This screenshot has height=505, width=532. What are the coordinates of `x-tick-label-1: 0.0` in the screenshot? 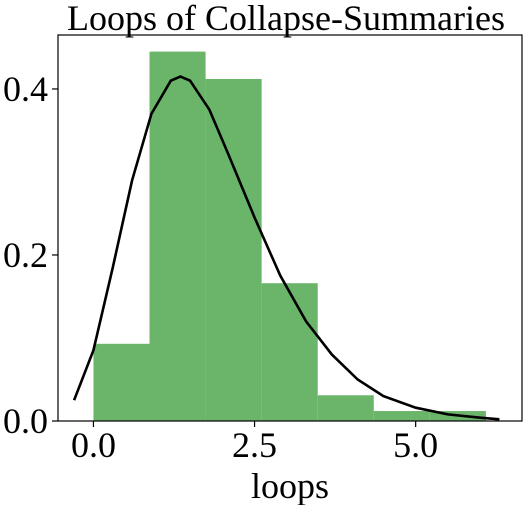 It's located at (93, 445).